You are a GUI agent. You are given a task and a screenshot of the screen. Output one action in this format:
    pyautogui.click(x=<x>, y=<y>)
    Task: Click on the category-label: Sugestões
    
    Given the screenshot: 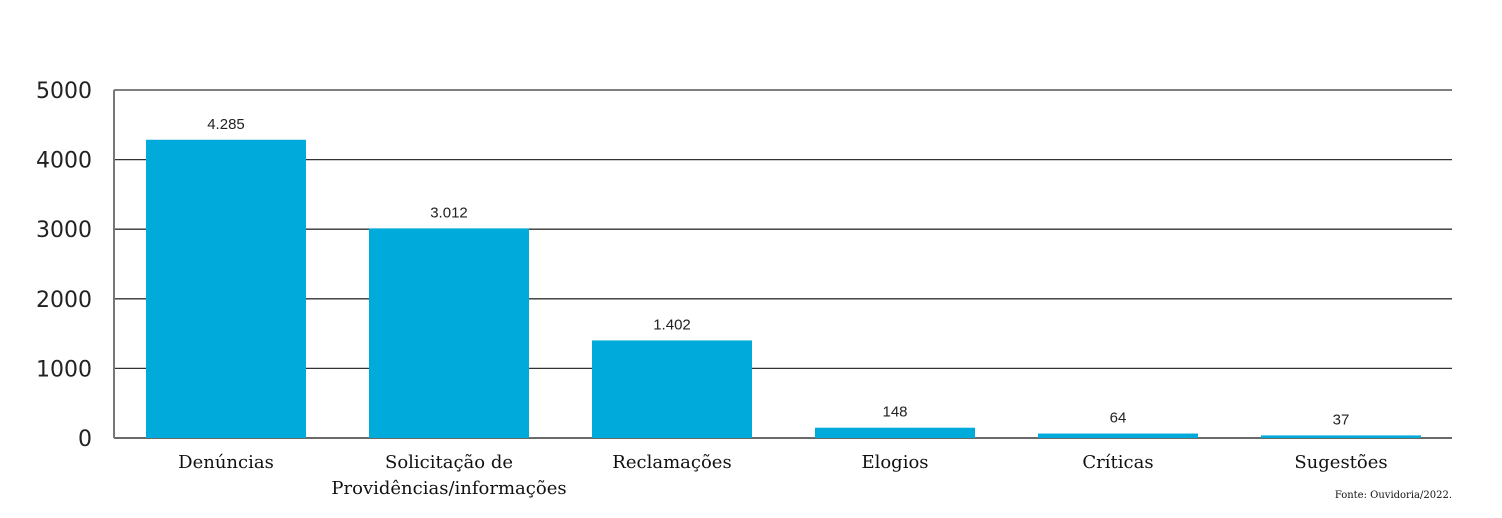 What is the action you would take?
    pyautogui.click(x=1340, y=462)
    